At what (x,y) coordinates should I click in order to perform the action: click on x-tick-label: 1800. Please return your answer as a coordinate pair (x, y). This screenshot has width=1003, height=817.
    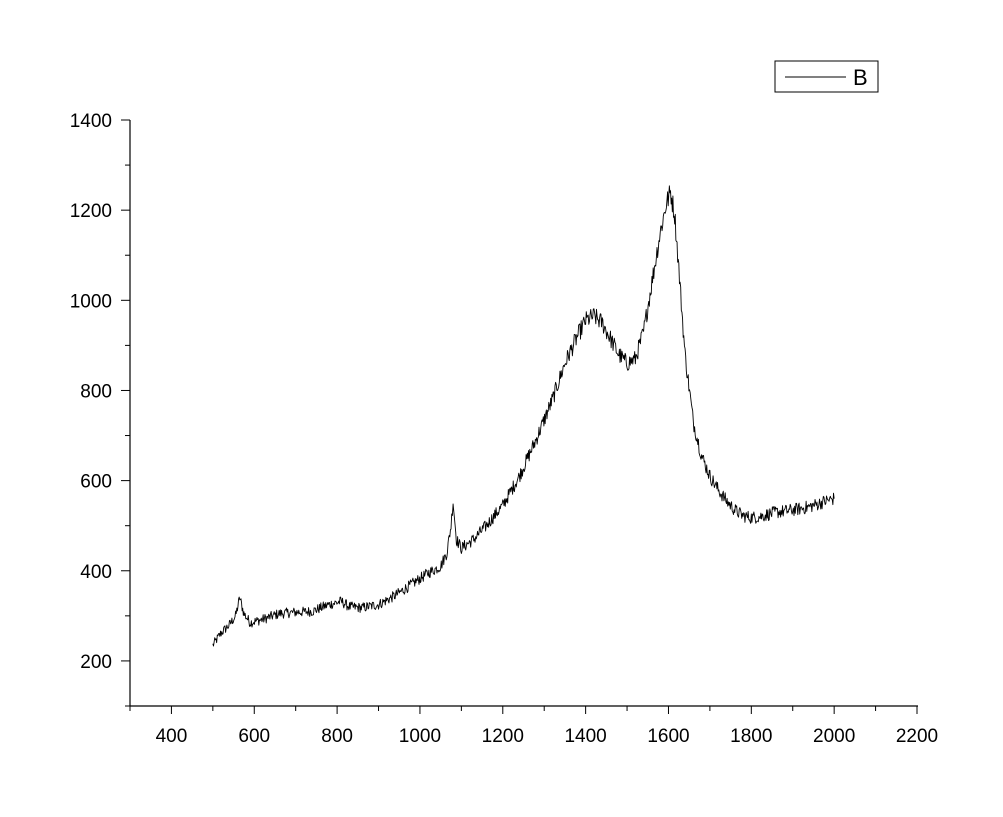
    Looking at the image, I should click on (751, 736).